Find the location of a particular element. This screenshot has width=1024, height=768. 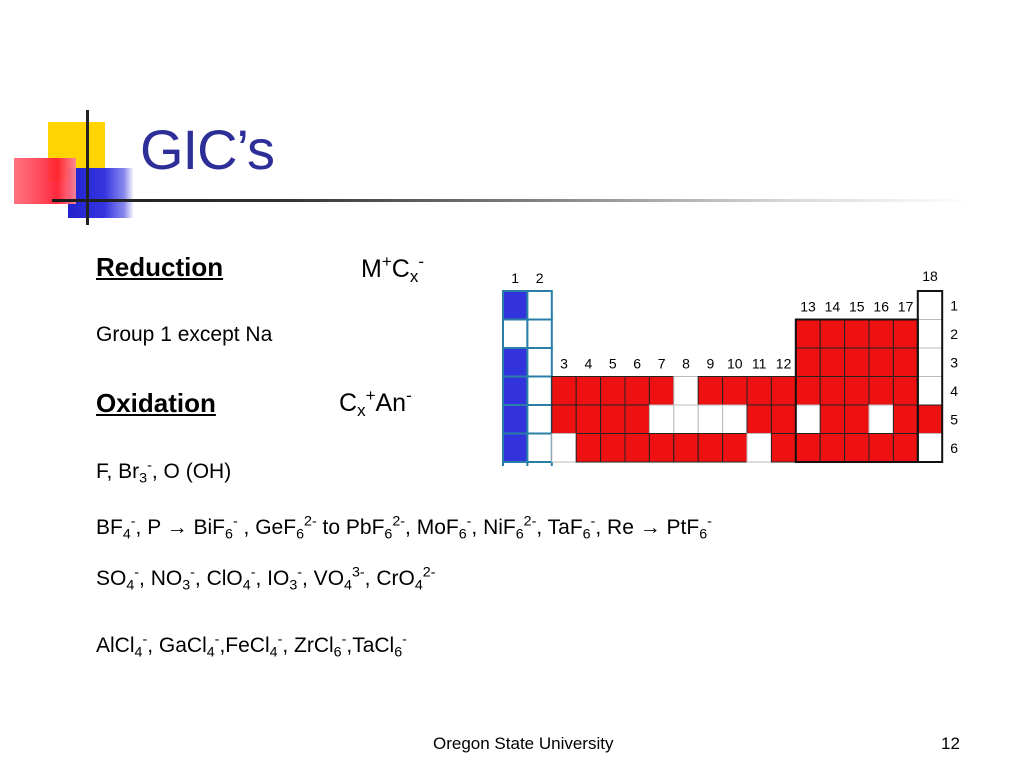

group-label: 7 is located at coordinates (662, 364).